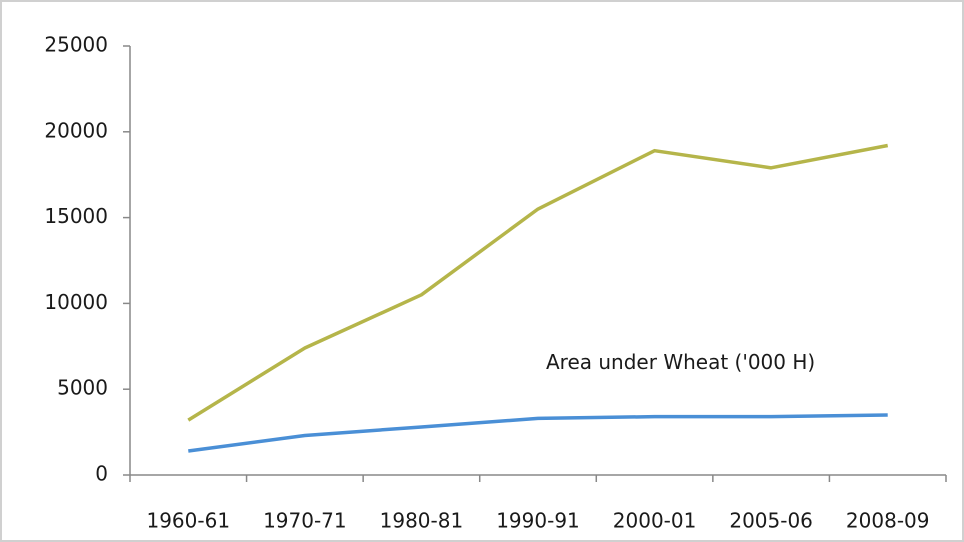 This screenshot has height=542, width=964. Describe the element at coordinates (82, 388) in the screenshot. I see `y-tick-label: 5000` at that location.